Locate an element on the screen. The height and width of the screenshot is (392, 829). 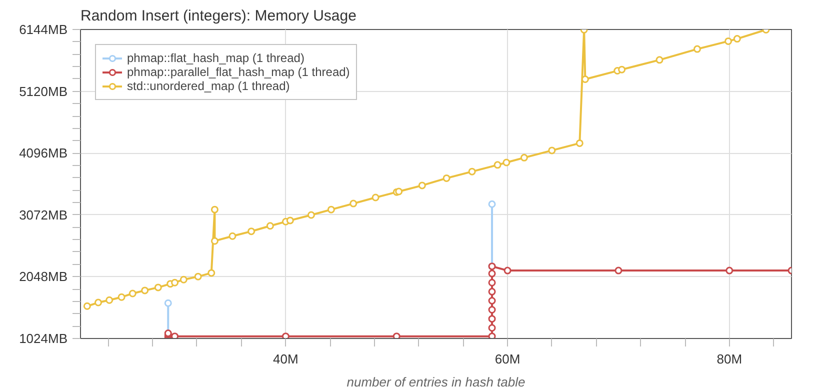
y-tick-label: 5120MB is located at coordinates (43, 91).